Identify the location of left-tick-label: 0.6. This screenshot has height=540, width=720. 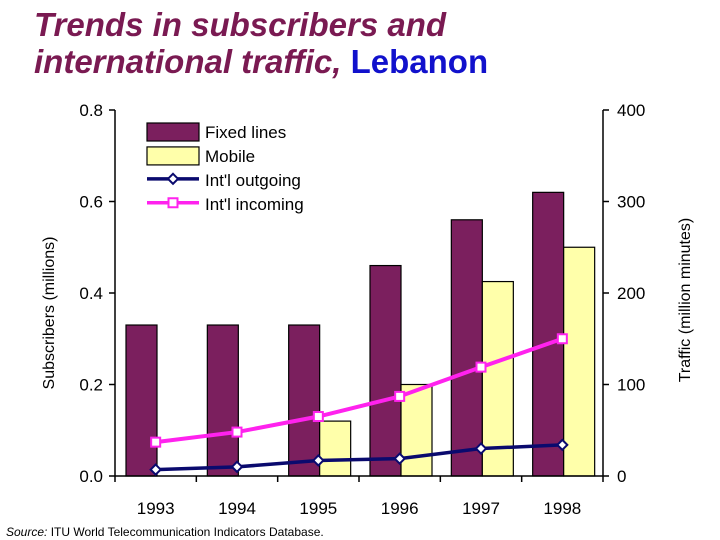
(91, 202).